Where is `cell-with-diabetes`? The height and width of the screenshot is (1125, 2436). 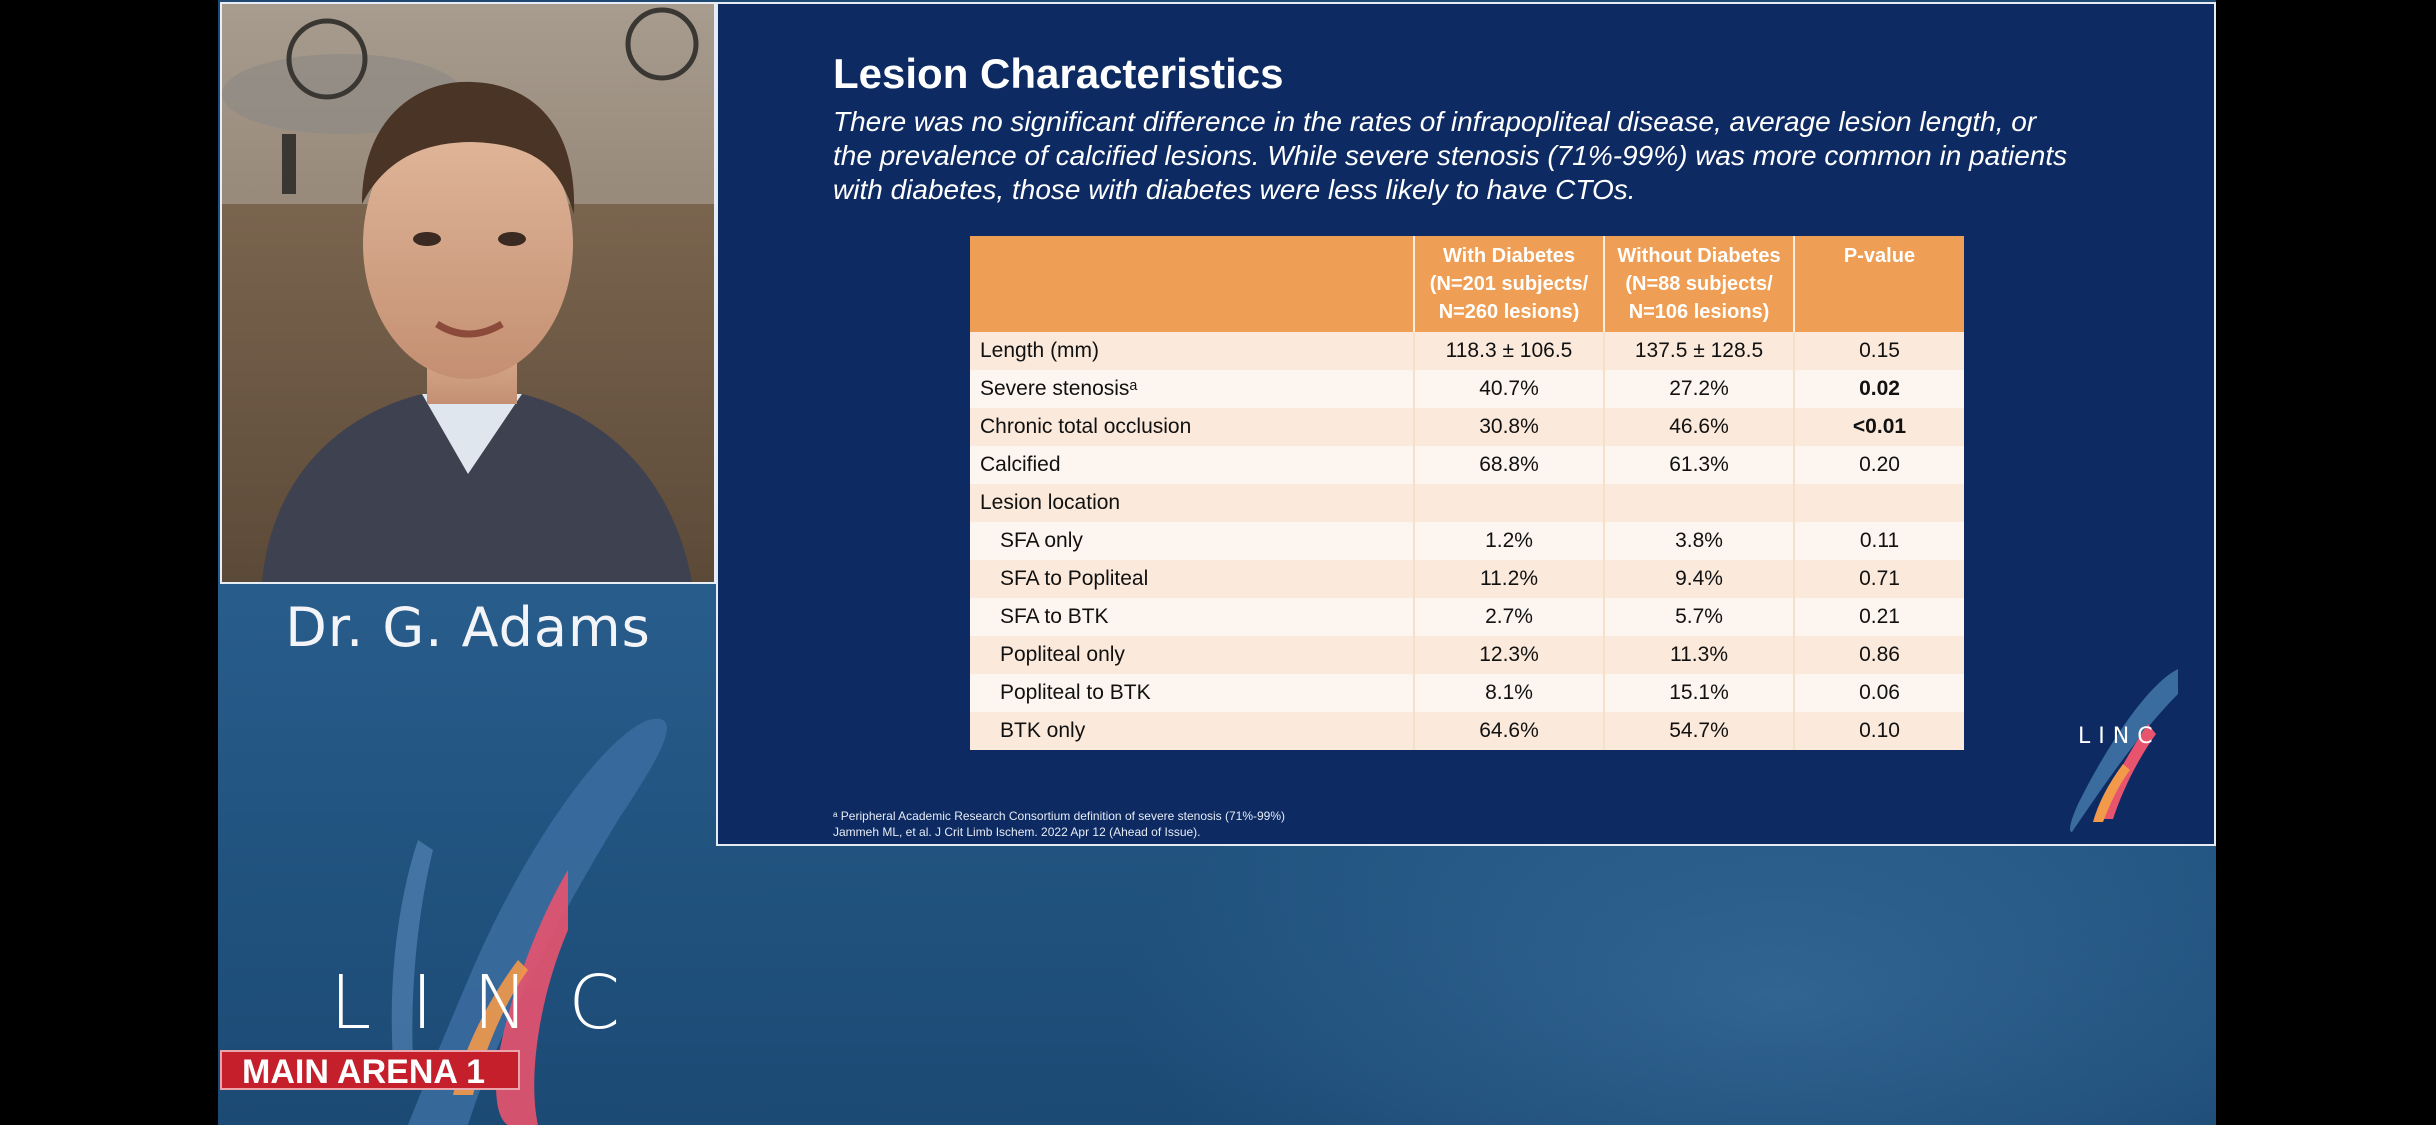
cell-with-diabetes is located at coordinates (1509, 503).